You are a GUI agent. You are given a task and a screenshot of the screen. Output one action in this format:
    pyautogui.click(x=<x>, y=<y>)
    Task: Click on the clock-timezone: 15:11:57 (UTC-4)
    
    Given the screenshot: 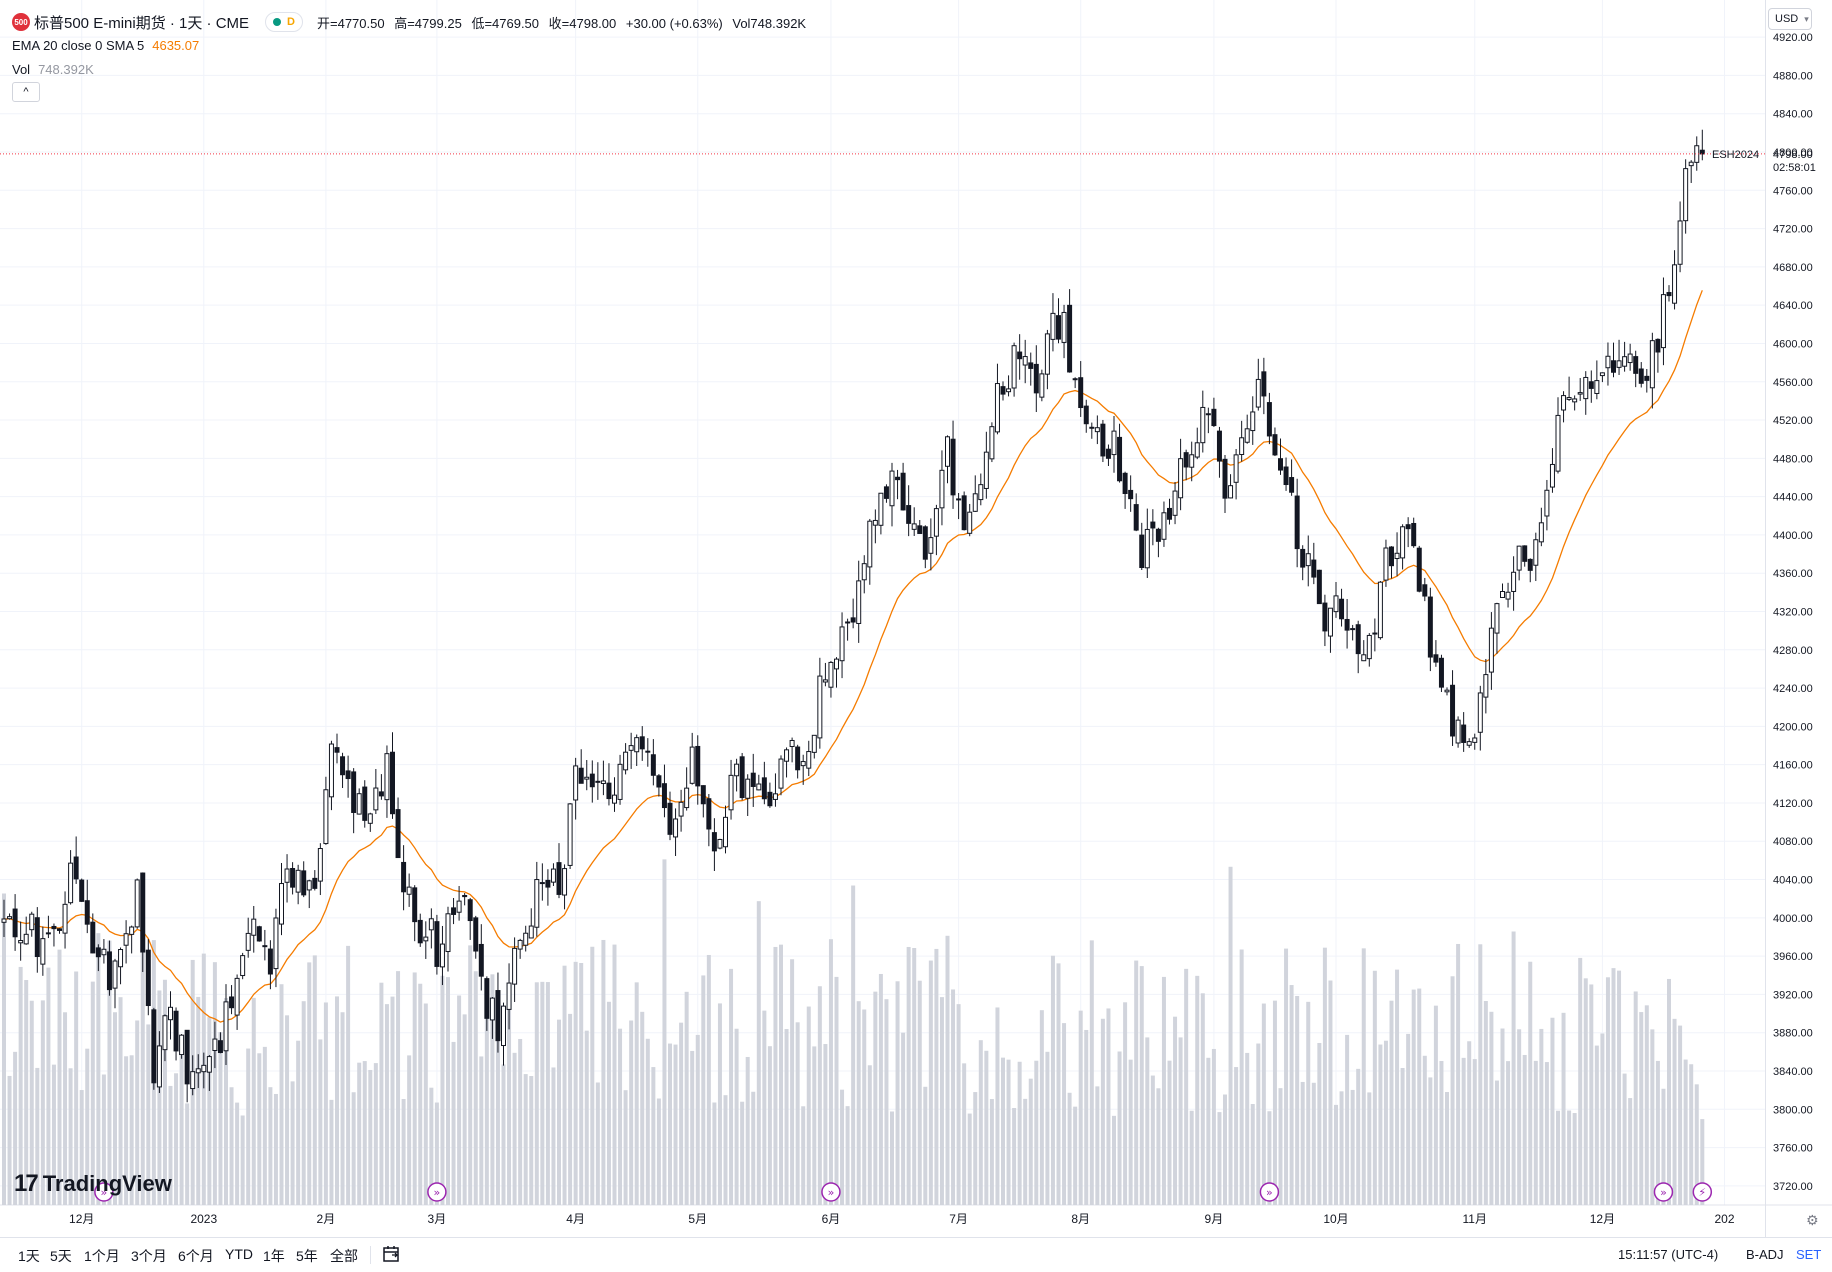 What is the action you would take?
    pyautogui.click(x=1668, y=1254)
    